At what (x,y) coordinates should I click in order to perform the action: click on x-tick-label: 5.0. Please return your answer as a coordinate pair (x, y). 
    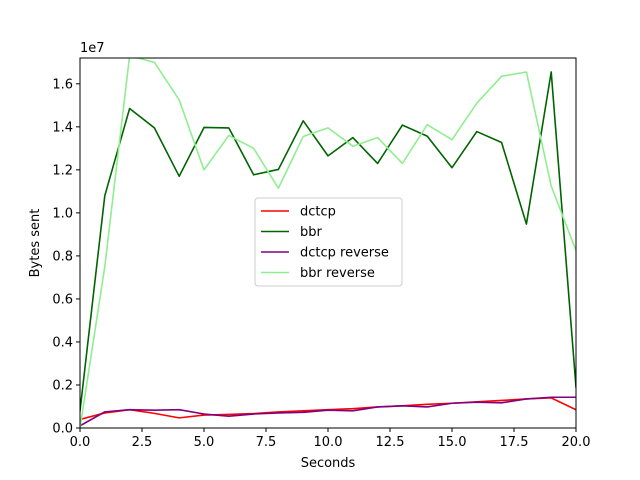
    Looking at the image, I should click on (204, 442).